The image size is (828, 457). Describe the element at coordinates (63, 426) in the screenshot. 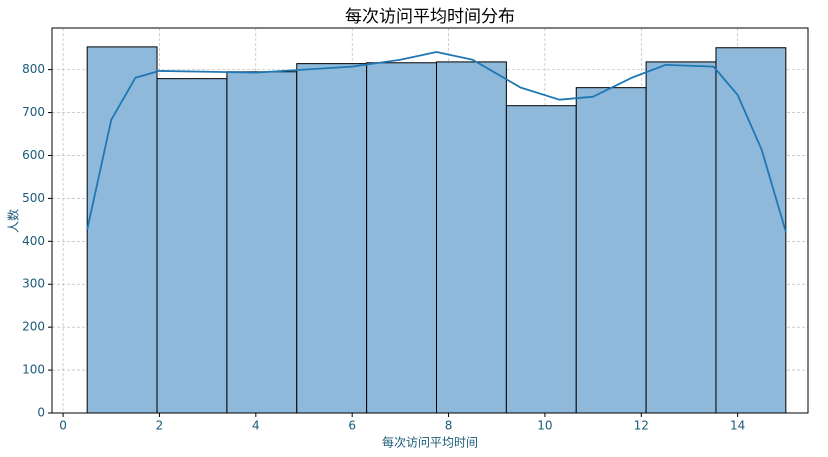

I see `x-tick-label: 0` at that location.